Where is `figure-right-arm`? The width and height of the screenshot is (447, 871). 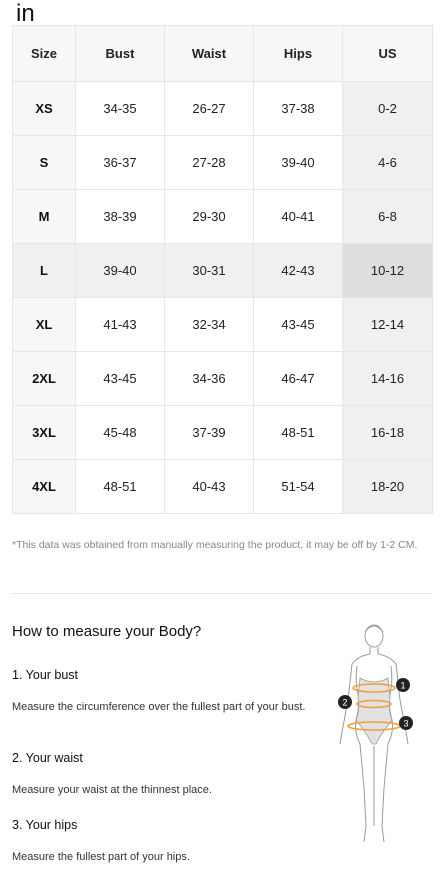 figure-right-arm is located at coordinates (393, 699).